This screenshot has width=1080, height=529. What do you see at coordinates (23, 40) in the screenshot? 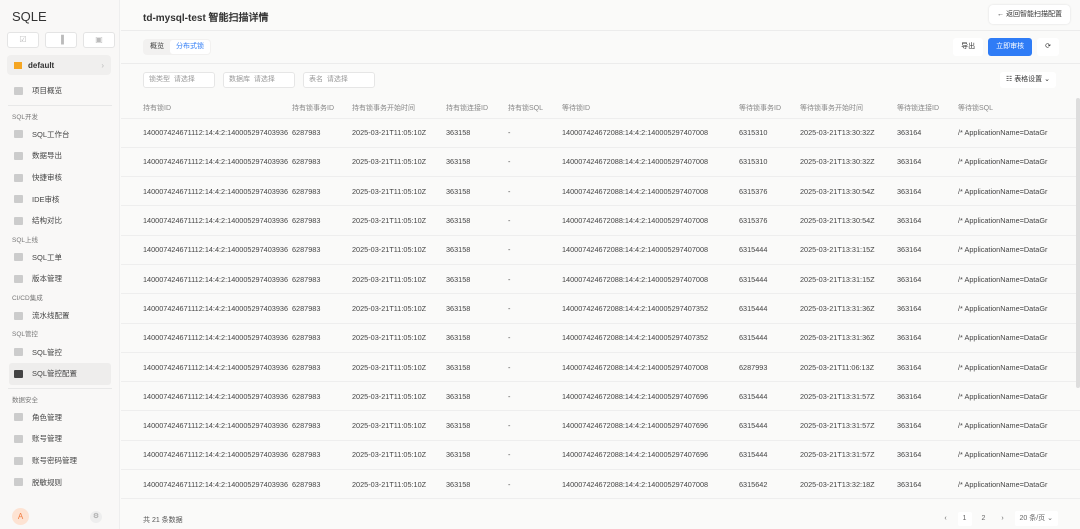
I see `checklist-icon: ☑` at bounding box center [23, 40].